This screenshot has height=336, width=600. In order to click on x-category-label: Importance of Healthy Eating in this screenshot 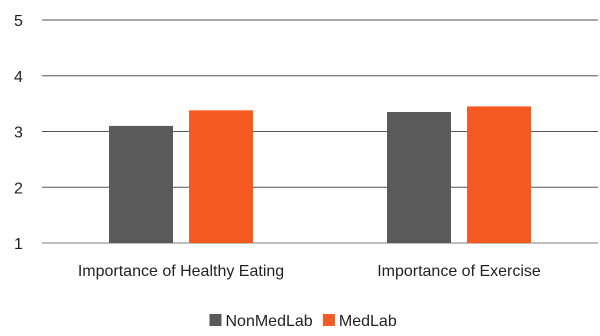, I will do `click(181, 271)`.